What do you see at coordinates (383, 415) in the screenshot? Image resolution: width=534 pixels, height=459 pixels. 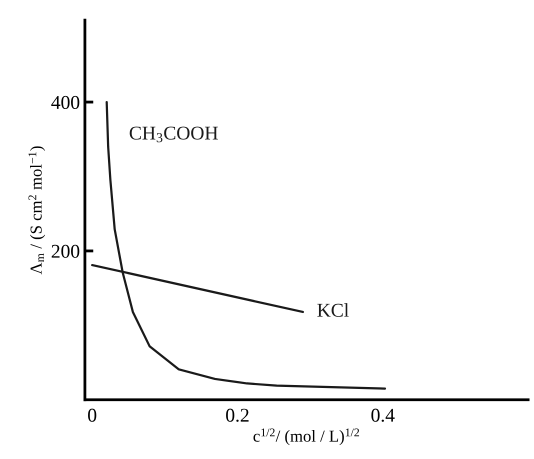 I see `x-tick-label: 0.4` at bounding box center [383, 415].